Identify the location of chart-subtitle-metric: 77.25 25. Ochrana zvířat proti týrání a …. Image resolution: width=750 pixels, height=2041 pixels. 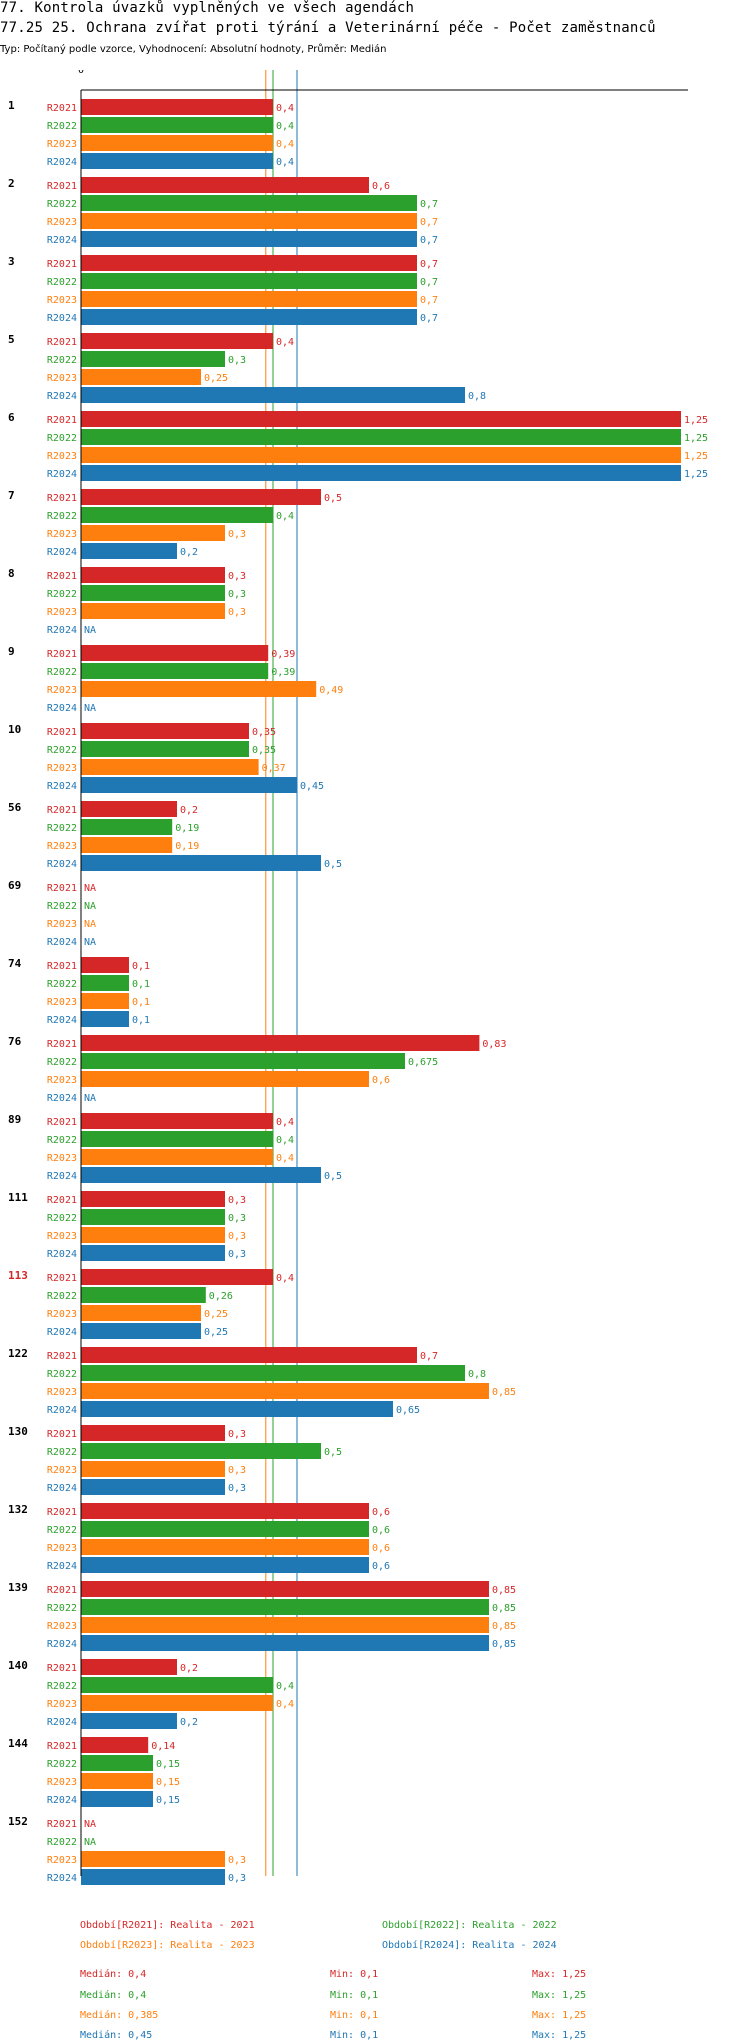
(328, 28).